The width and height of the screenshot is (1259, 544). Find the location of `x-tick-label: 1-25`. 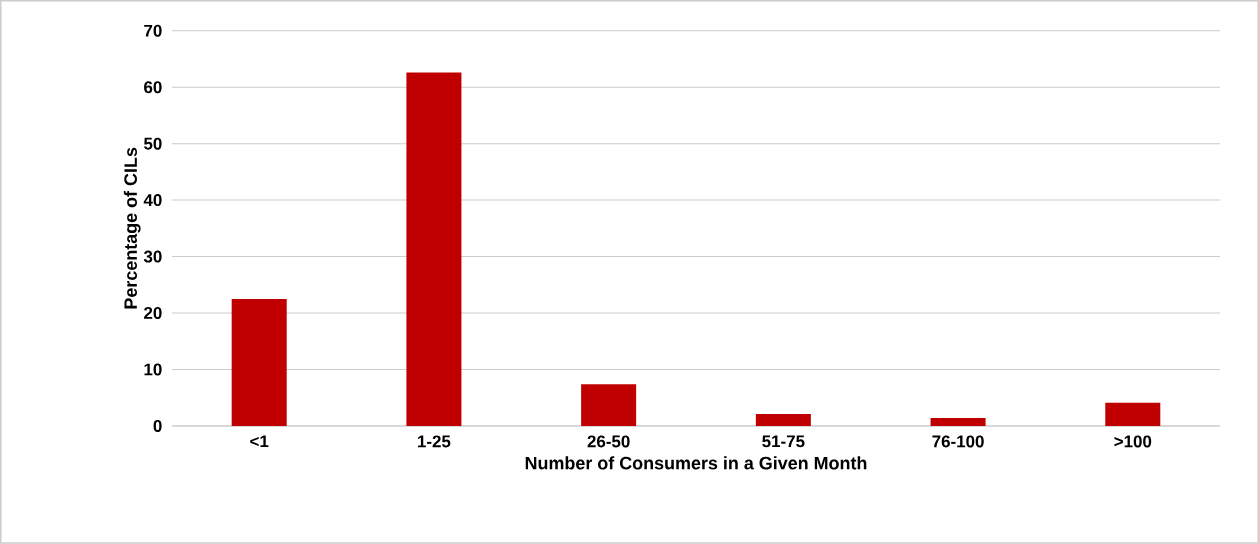

x-tick-label: 1-25 is located at coordinates (434, 441).